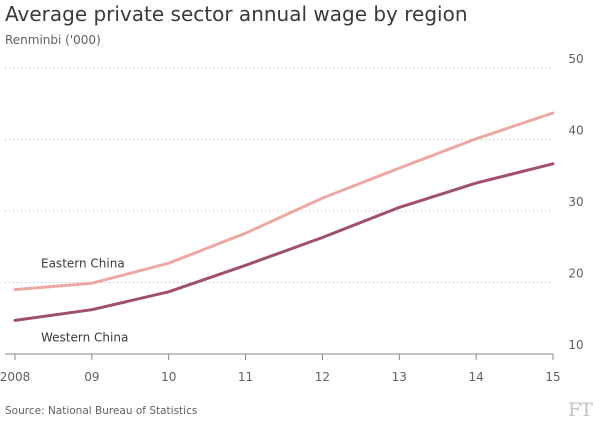 The height and width of the screenshot is (422, 600). What do you see at coordinates (91, 377) in the screenshot?
I see `x-tick-label: 09` at bounding box center [91, 377].